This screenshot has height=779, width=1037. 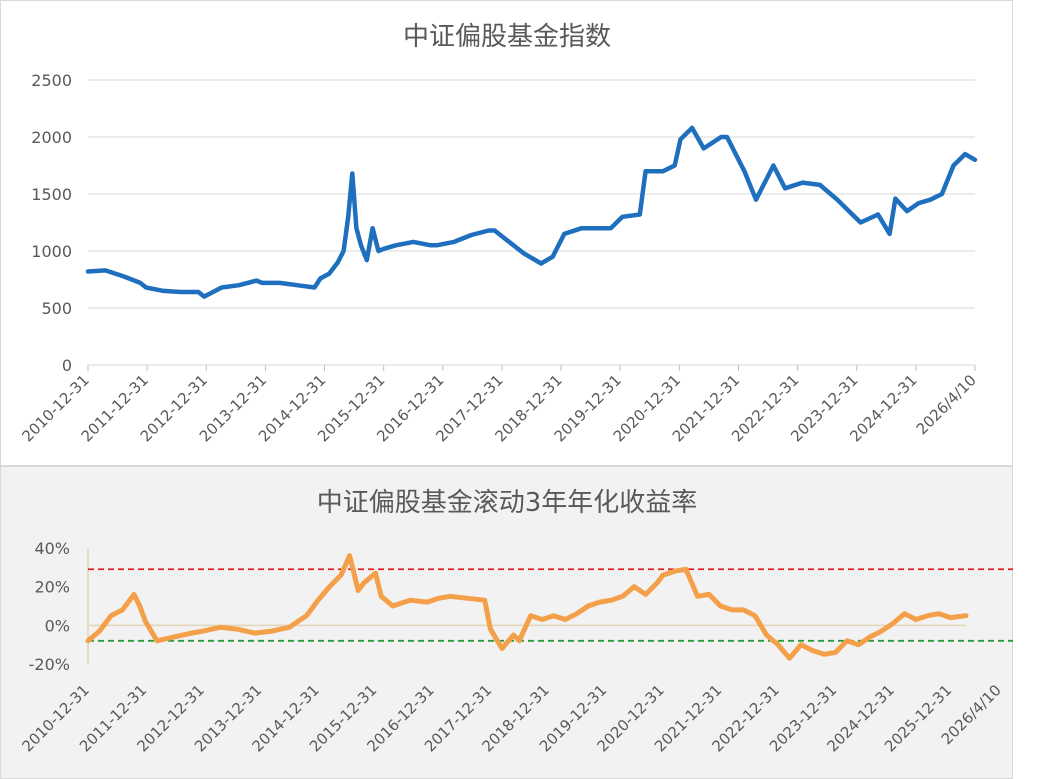 I want to click on chart1-title: 中证偏股基金指数, so click(x=507, y=37).